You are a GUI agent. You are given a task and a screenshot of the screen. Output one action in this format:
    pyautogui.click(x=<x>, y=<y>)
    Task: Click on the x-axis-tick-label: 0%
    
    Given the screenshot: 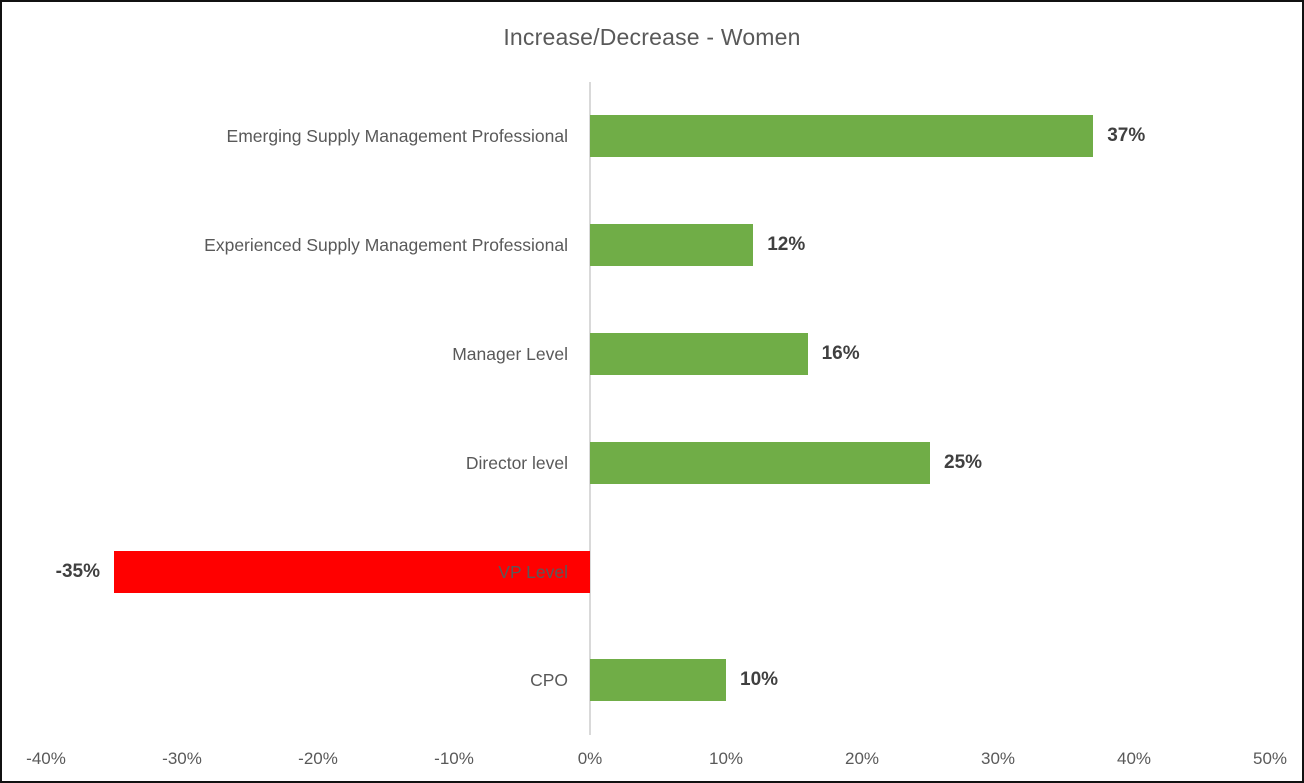 What is the action you would take?
    pyautogui.click(x=590, y=758)
    